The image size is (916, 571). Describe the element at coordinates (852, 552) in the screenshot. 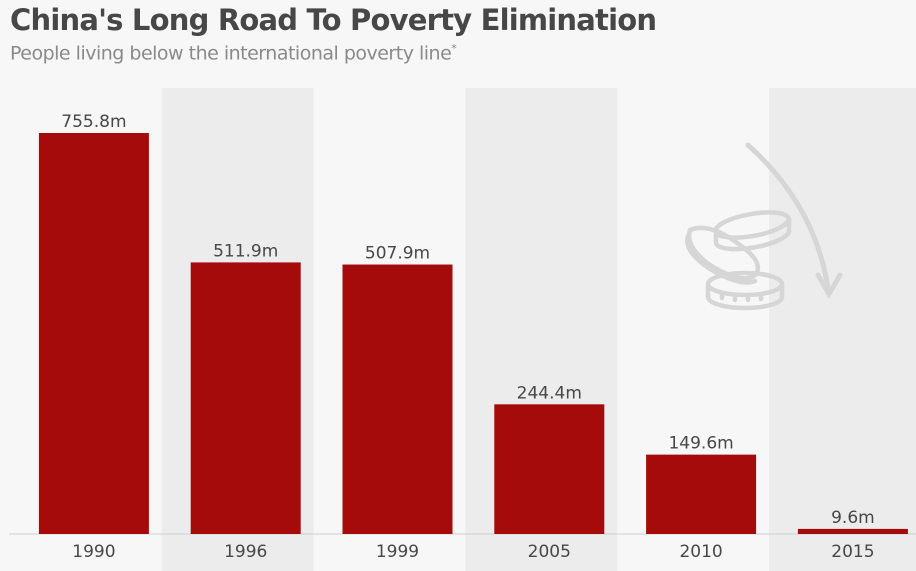

I see `x-tick-label: 2015` at that location.